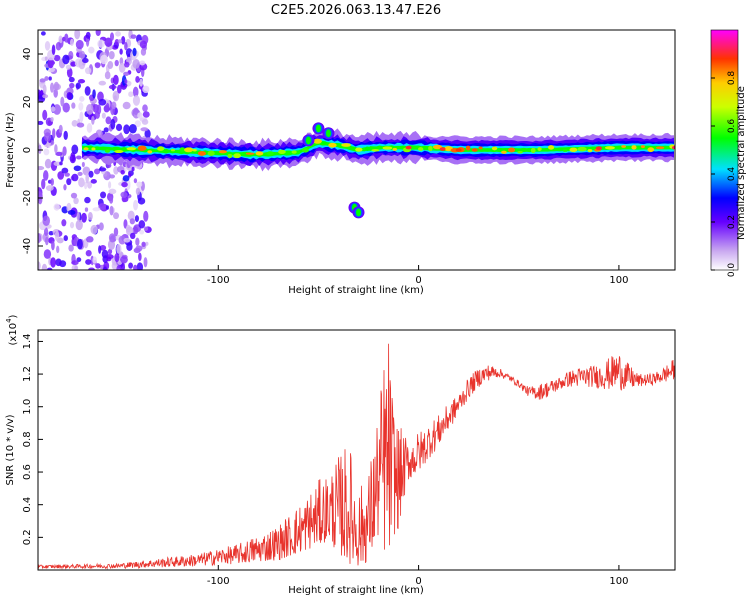  Describe the element at coordinates (27, 407) in the screenshot. I see `y-tick-label: 1.0` at that location.